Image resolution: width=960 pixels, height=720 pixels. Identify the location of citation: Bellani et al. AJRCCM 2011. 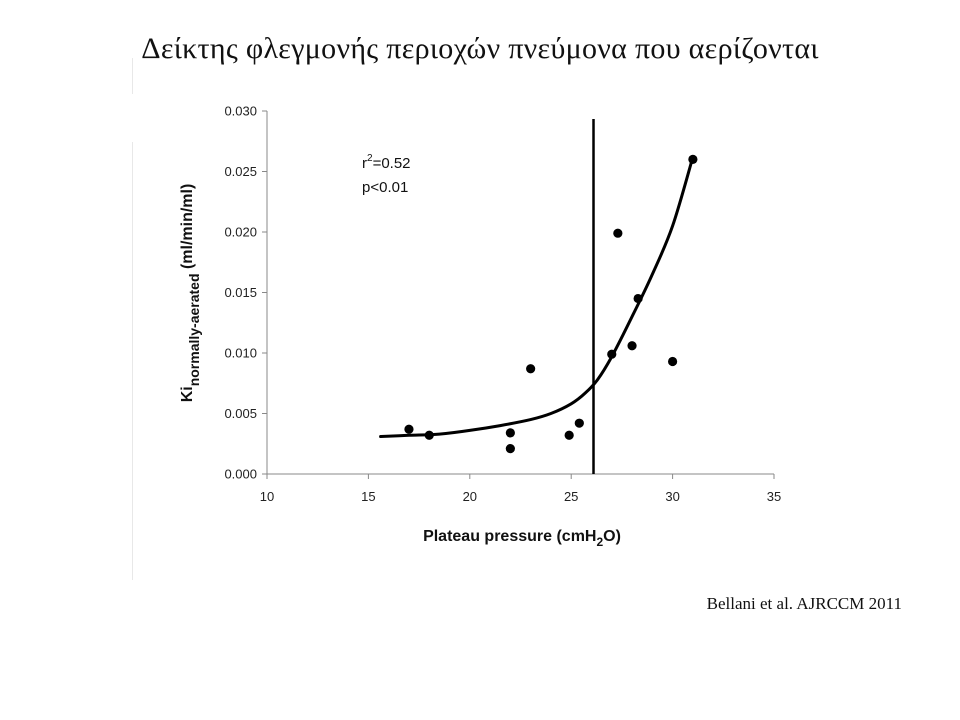
(804, 603).